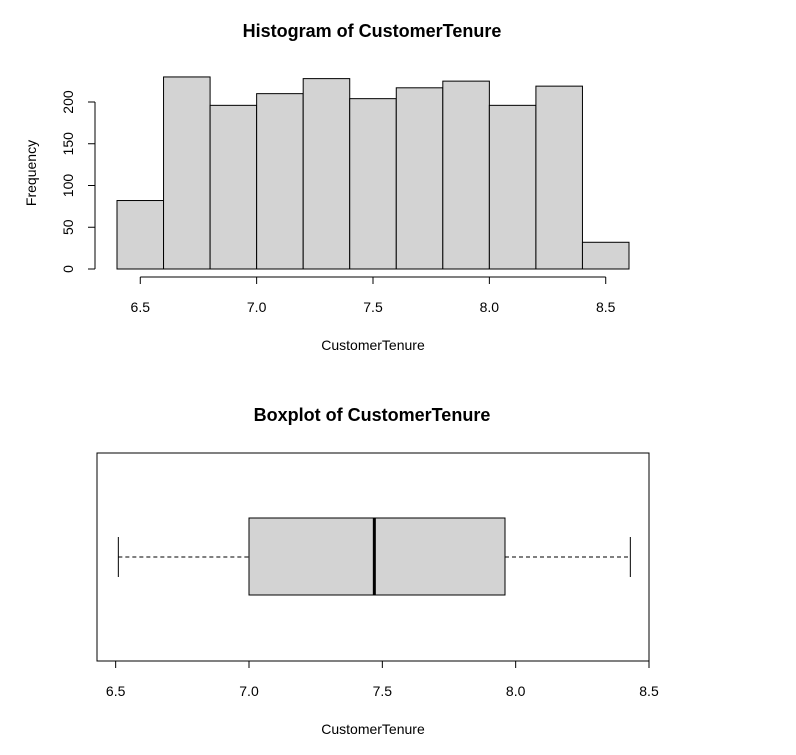 The width and height of the screenshot is (796, 755). What do you see at coordinates (68, 227) in the screenshot?
I see `histogram-y-tick-label: 50` at bounding box center [68, 227].